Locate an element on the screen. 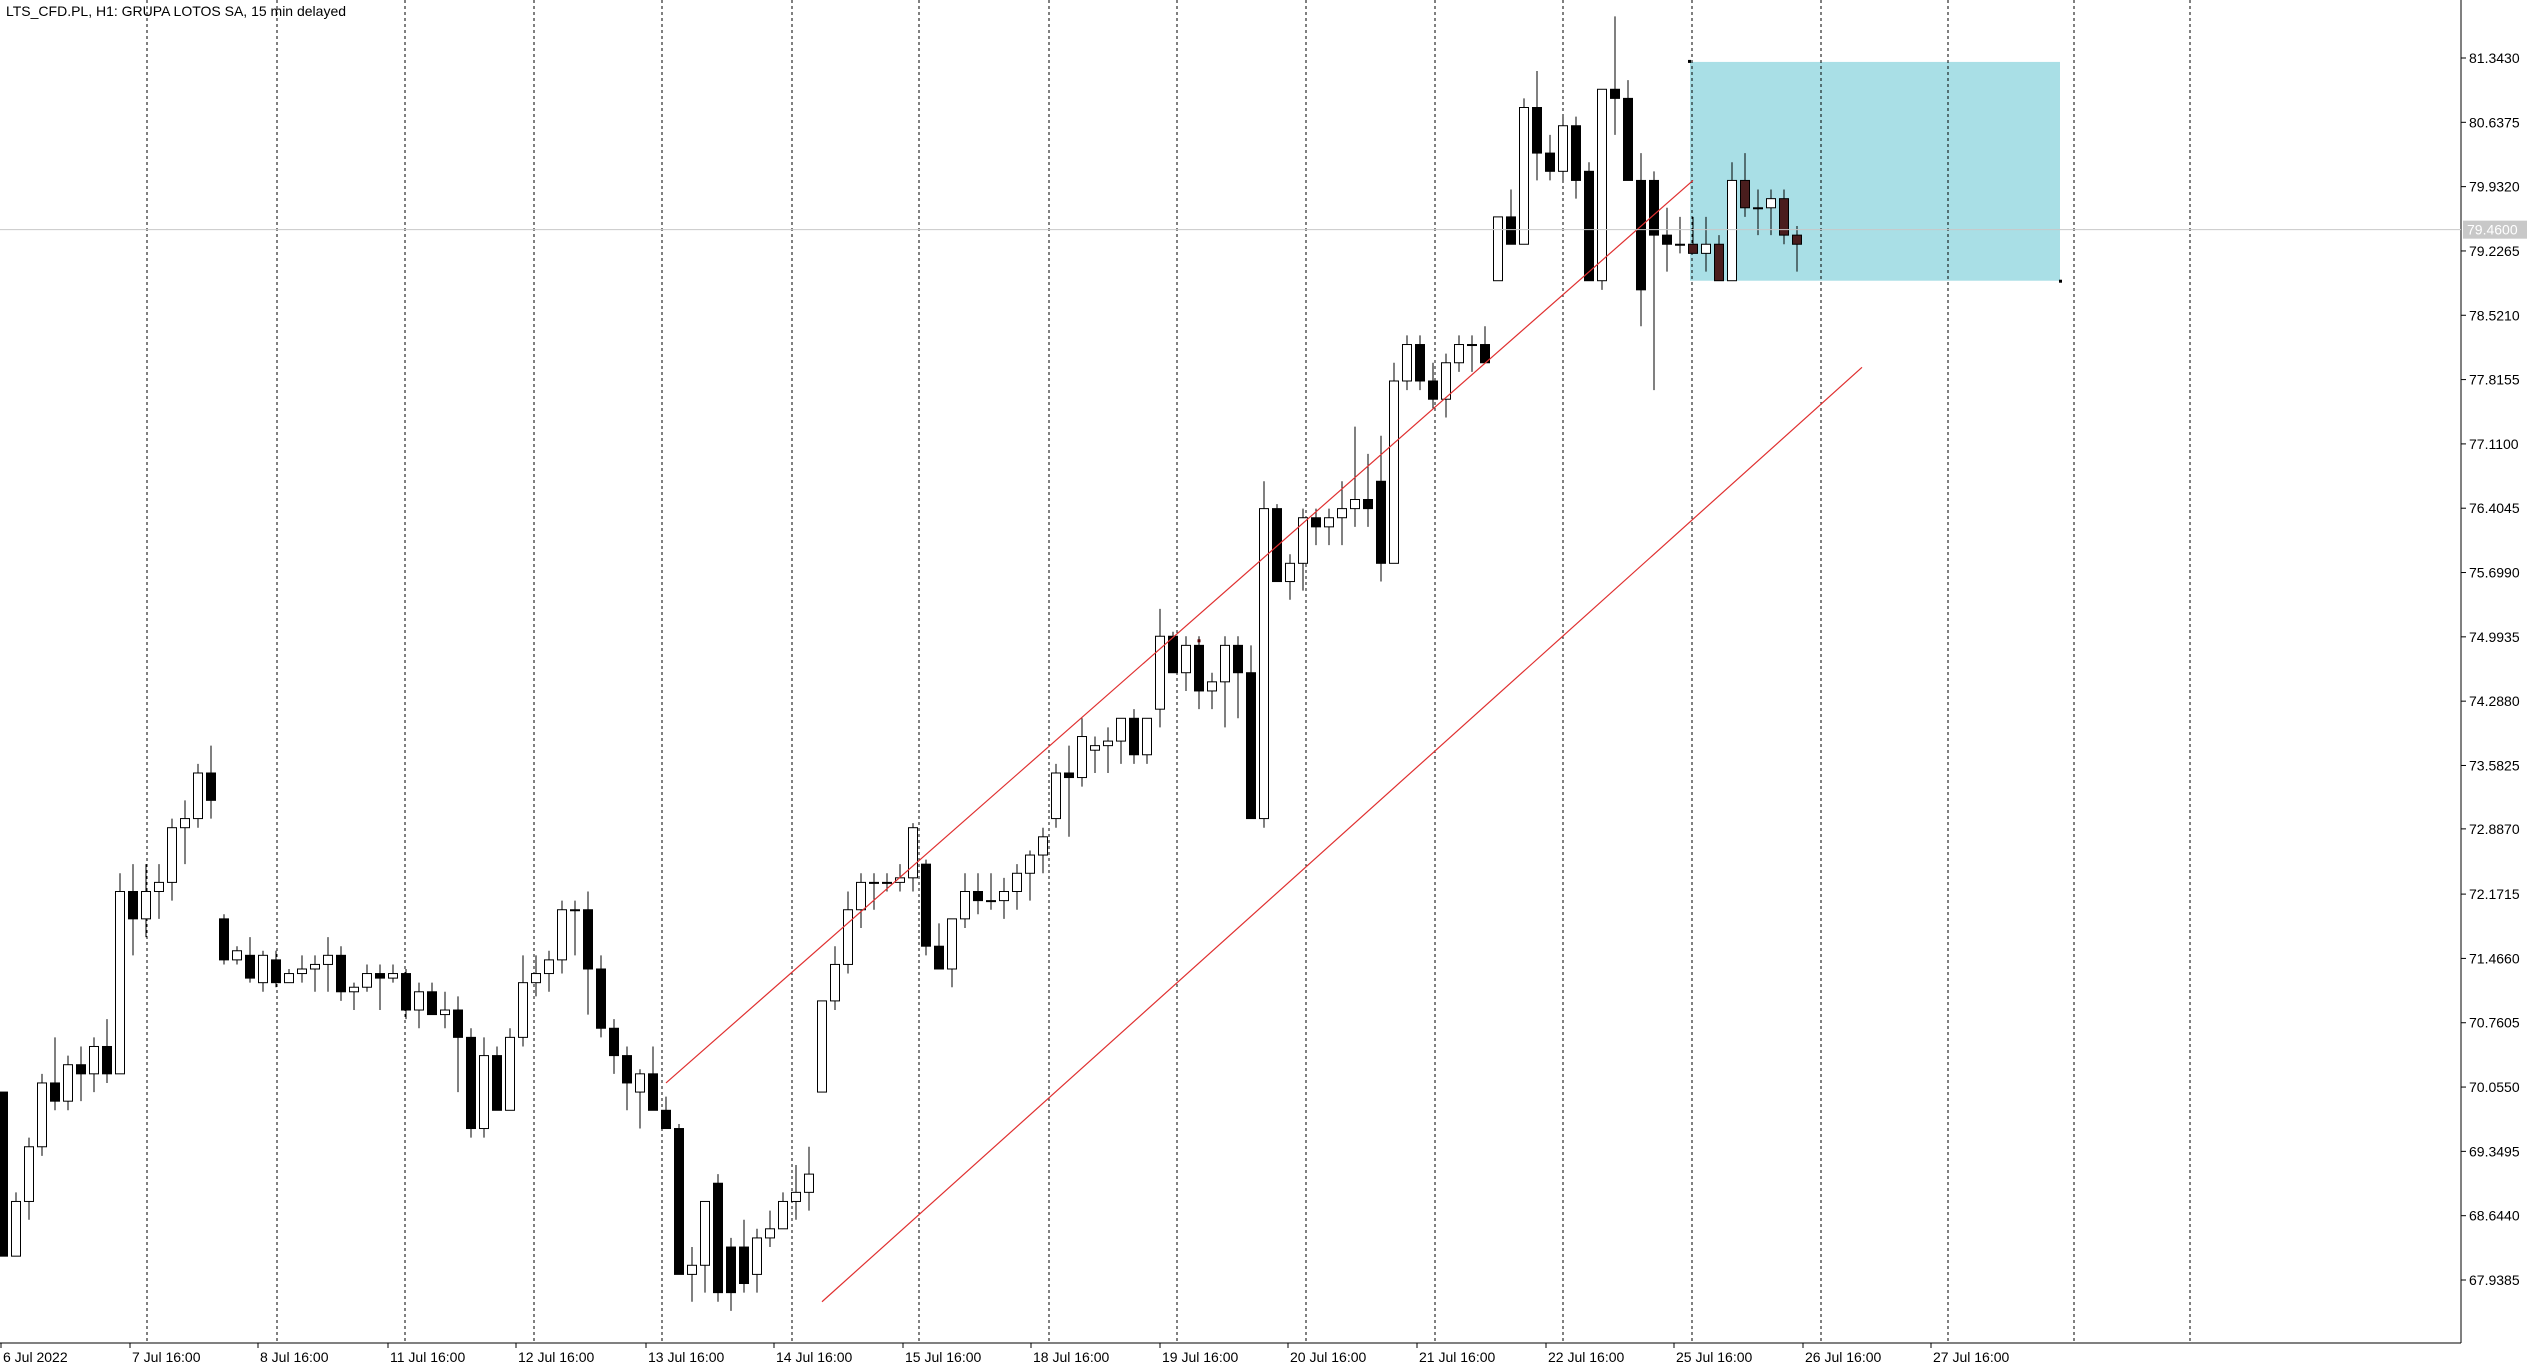 The width and height of the screenshot is (2527, 1370). zone-anchor-point is located at coordinates (1689, 61).